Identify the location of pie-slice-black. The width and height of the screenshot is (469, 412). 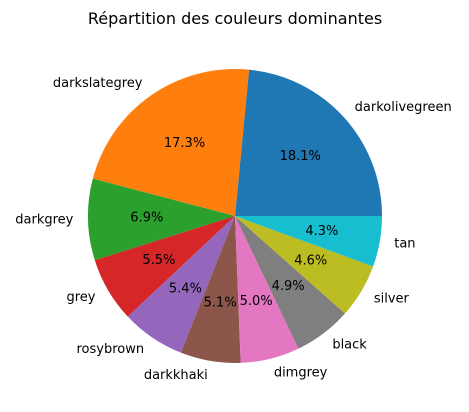
(290, 282).